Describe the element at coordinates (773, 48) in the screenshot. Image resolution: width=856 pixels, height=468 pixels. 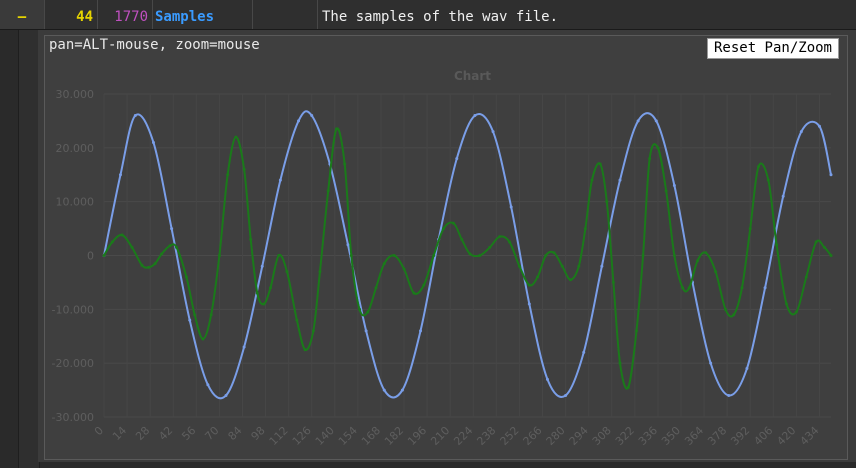
I see `reset-pan-zoom-button: Reset Pan/Zoom` at that location.